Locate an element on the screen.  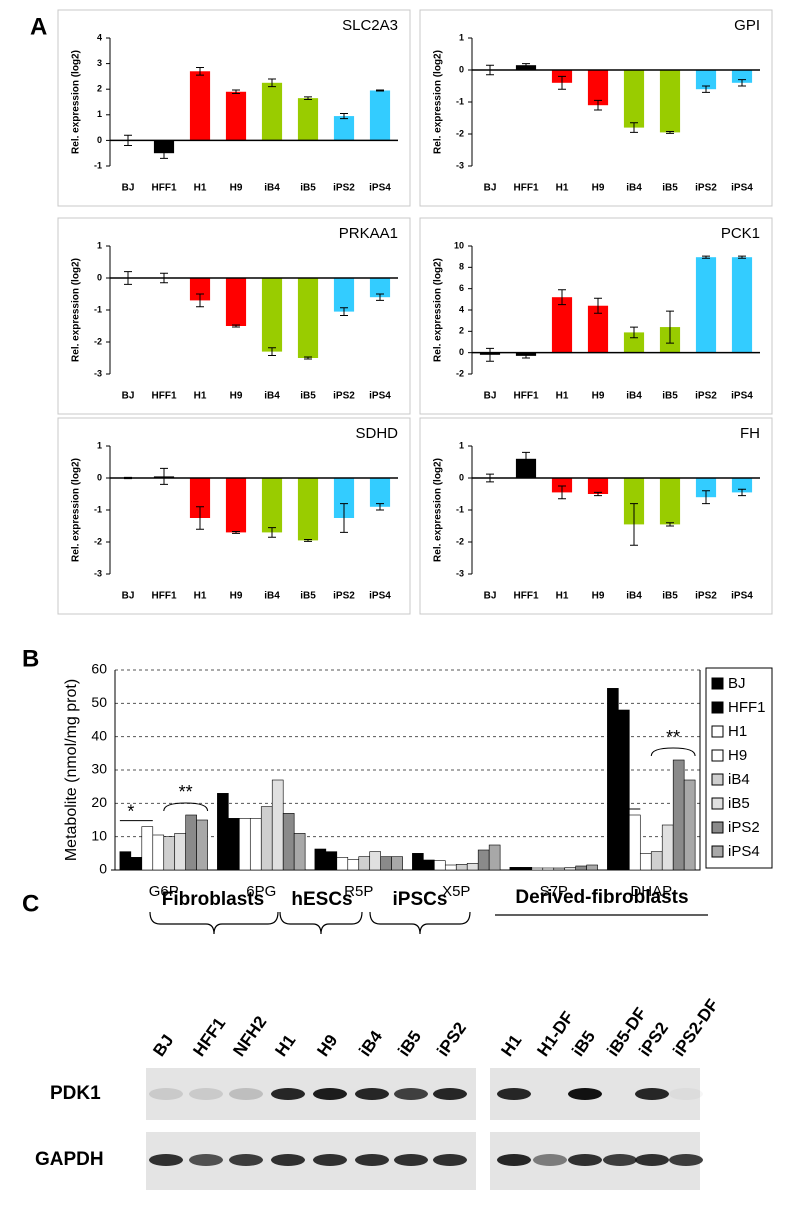
y-tick-label: 6 is located at coordinates (461, 288).